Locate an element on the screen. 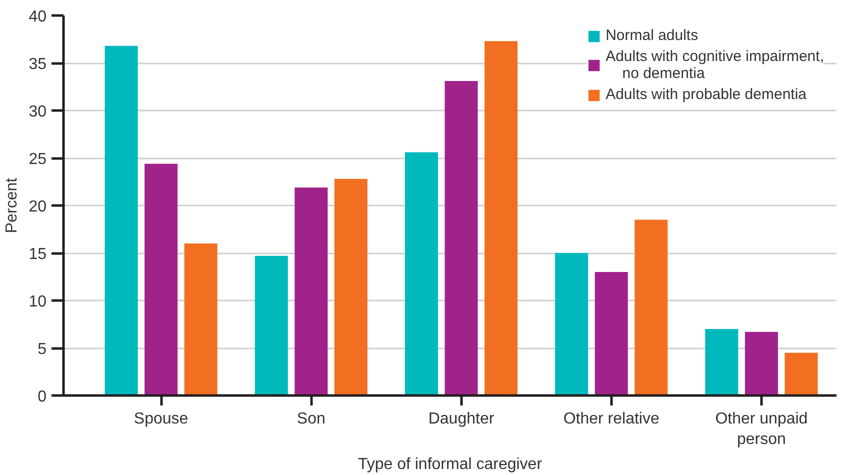  legend-label: Adults with cognitive impairment, no dementia is located at coordinates (715, 65).